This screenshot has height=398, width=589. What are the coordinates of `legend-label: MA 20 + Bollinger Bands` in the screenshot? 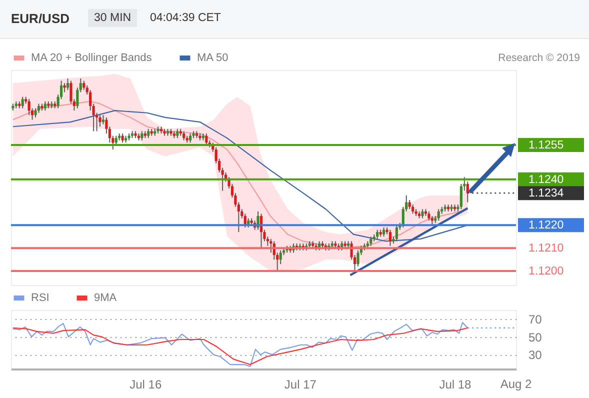 It's located at (91, 58).